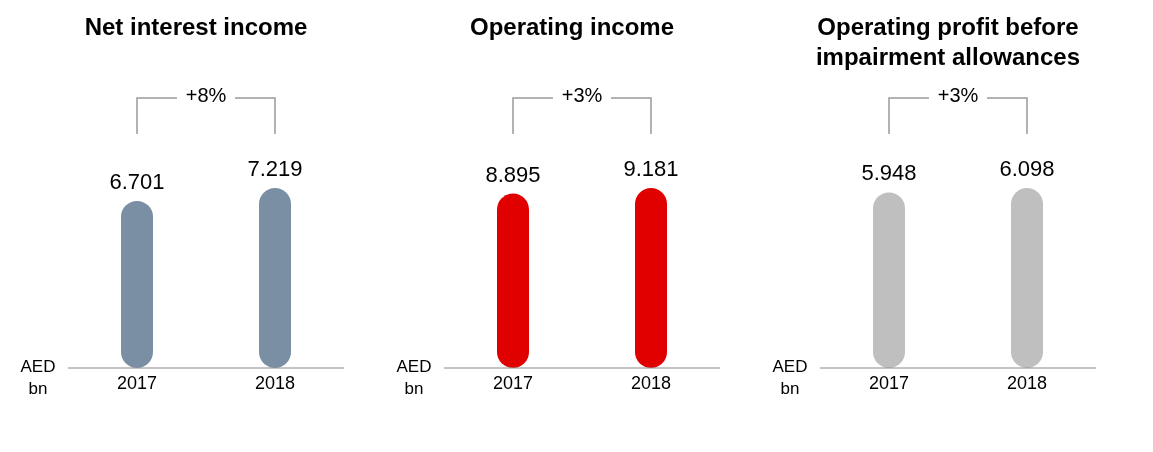 This screenshot has height=452, width=1153. Describe the element at coordinates (1027, 168) in the screenshot. I see `data-label: 6.098` at that location.